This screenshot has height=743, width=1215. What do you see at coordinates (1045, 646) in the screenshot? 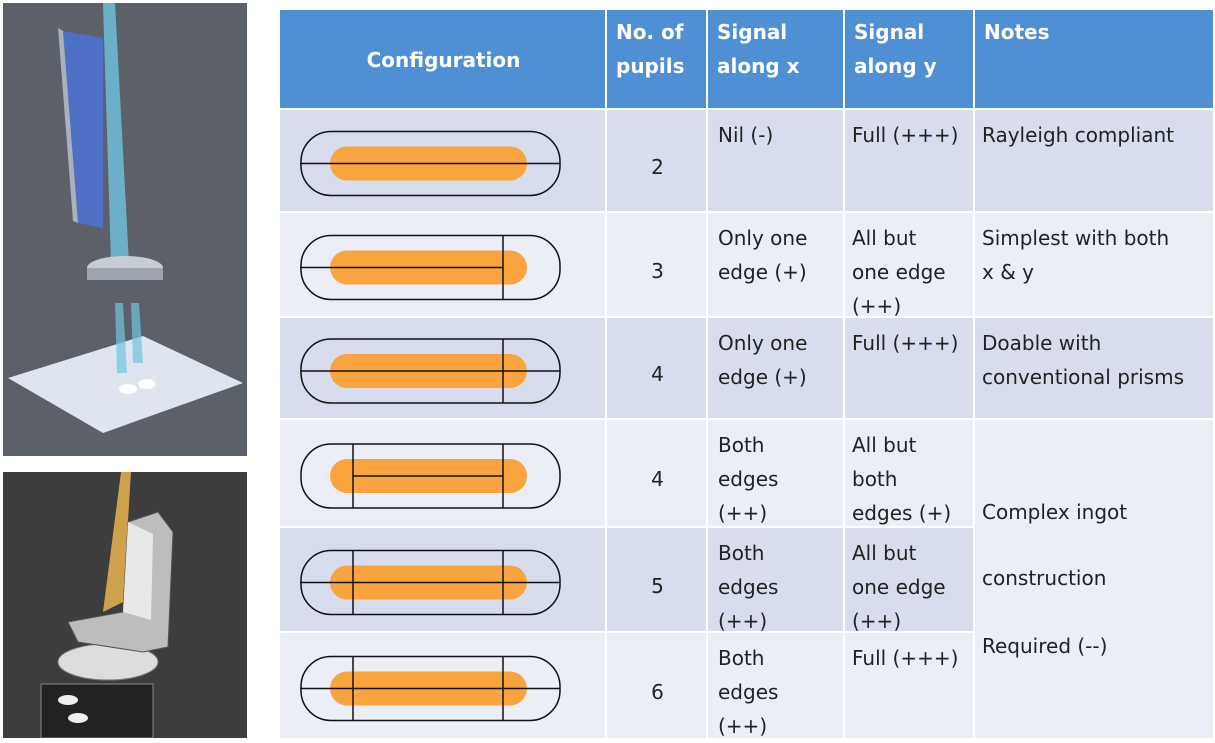
I see `cell-text: Required (--)` at bounding box center [1045, 646].